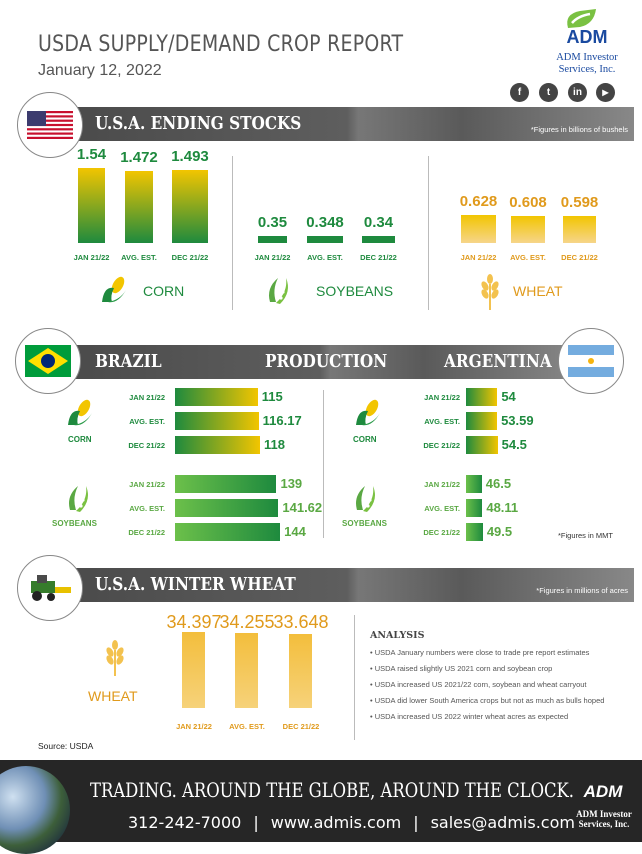 Image resolution: width=642 pixels, height=854 pixels. What do you see at coordinates (378, 223) in the screenshot?
I see `bar-value: 0.34` at bounding box center [378, 223].